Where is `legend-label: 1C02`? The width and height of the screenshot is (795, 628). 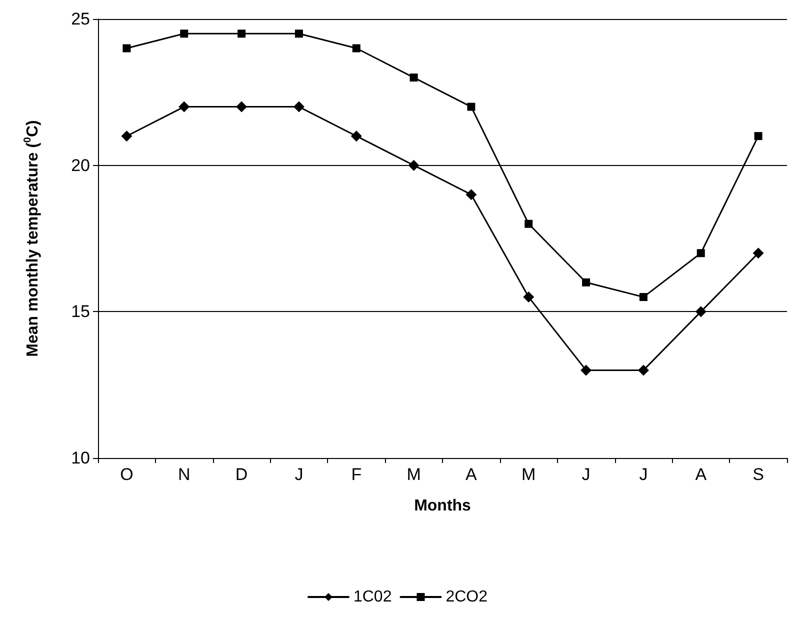
legend-label: 1C02 is located at coordinates (372, 597).